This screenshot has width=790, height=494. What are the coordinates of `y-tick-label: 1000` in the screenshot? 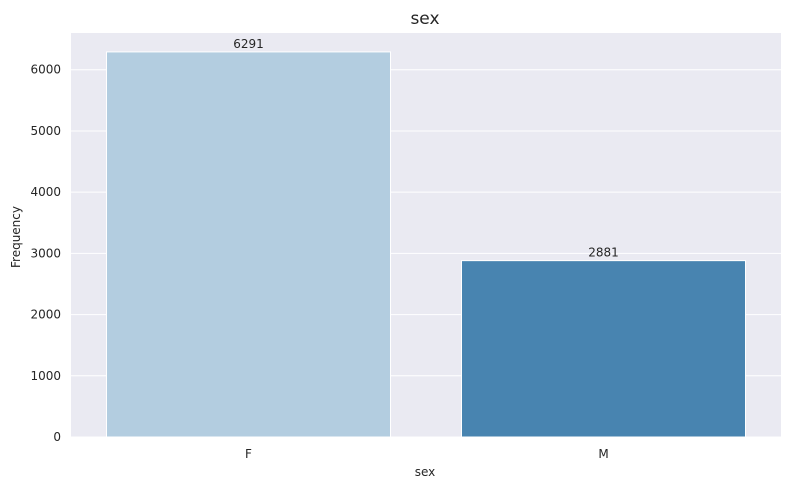 It's located at (45, 376).